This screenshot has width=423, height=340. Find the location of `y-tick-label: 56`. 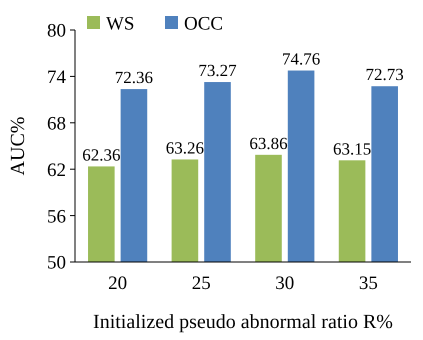

y-tick-label: 56 is located at coordinates (56, 217).